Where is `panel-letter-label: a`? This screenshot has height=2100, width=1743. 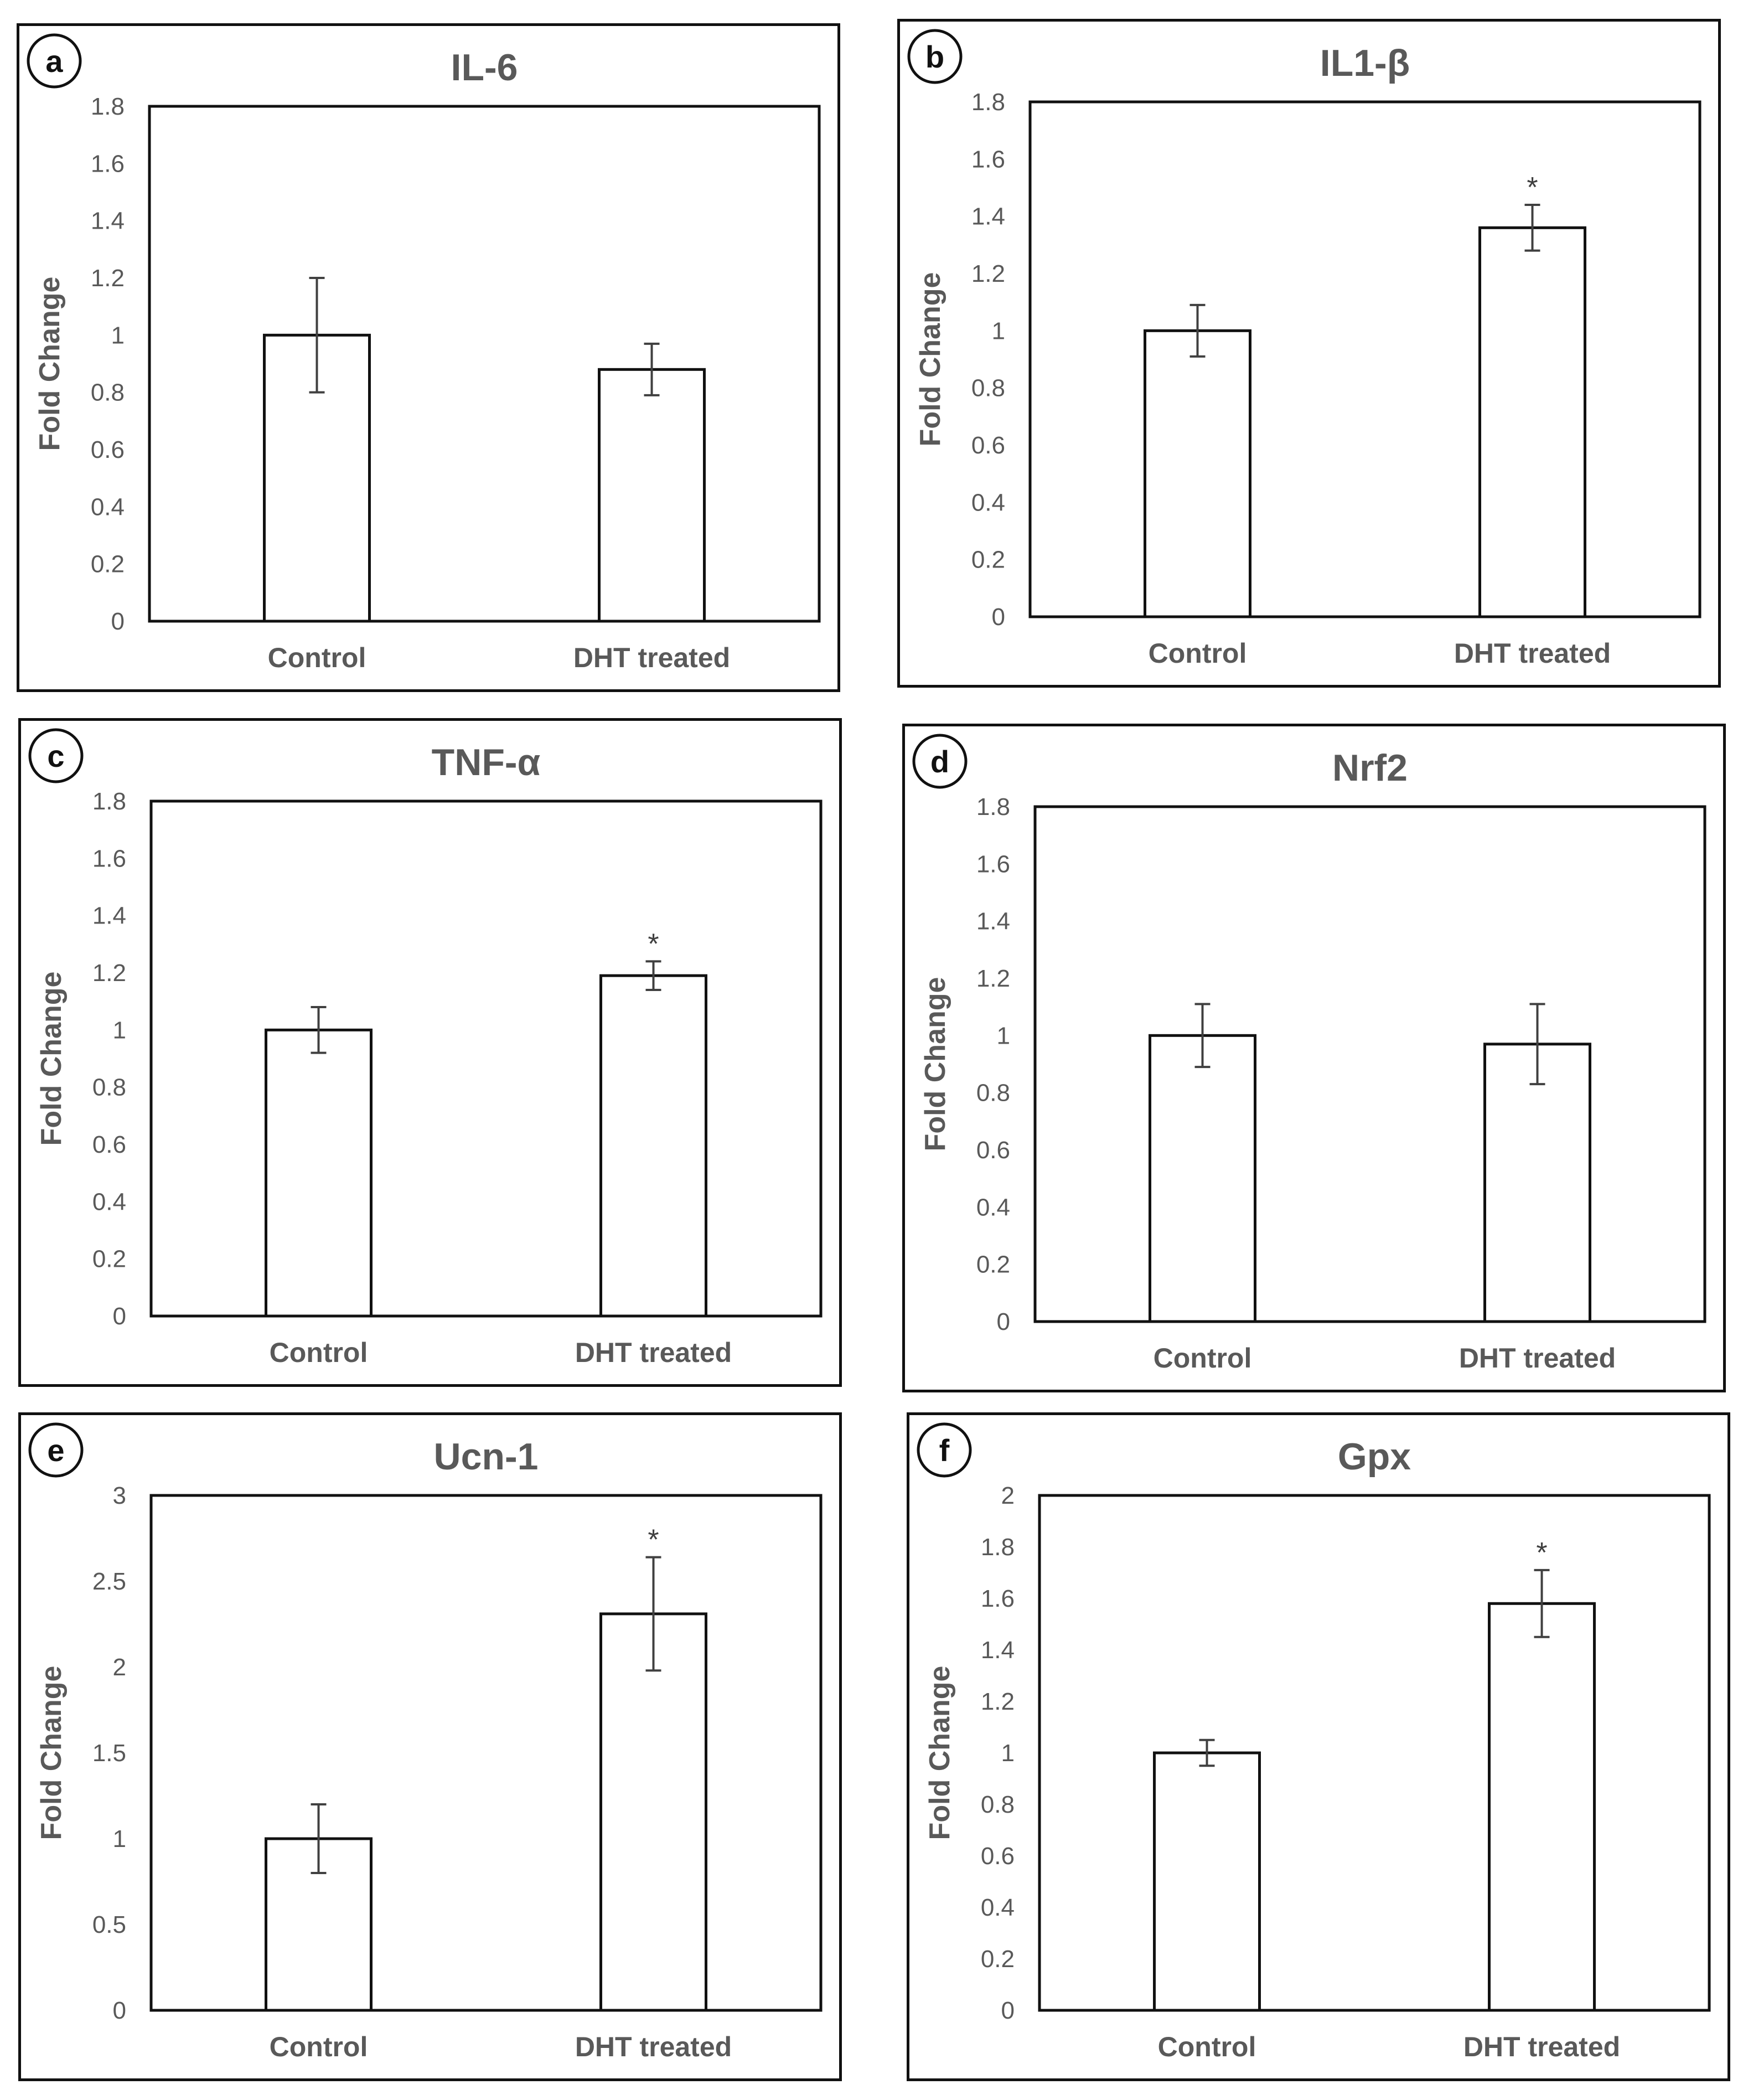 panel-letter-label: a is located at coordinates (54, 61).